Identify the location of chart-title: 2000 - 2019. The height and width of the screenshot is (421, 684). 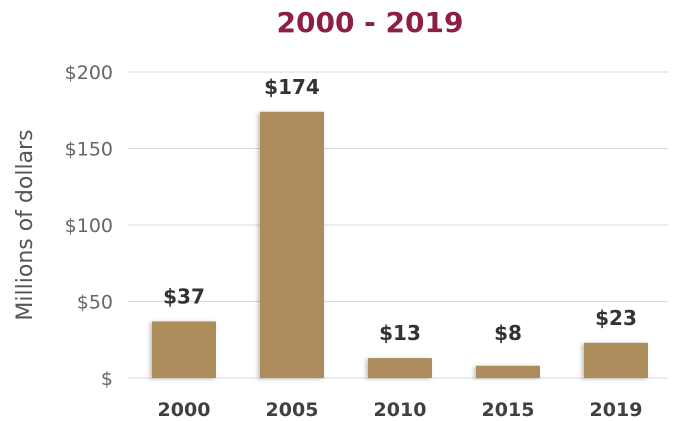
(370, 22).